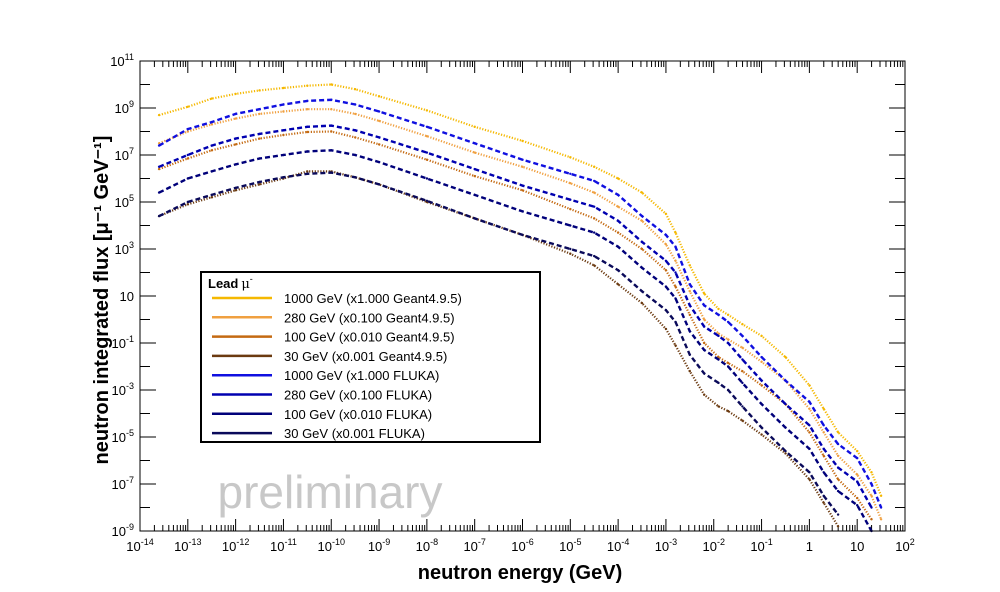  I want to click on x-tick-label: 10⁻¹⁴, so click(139, 545).